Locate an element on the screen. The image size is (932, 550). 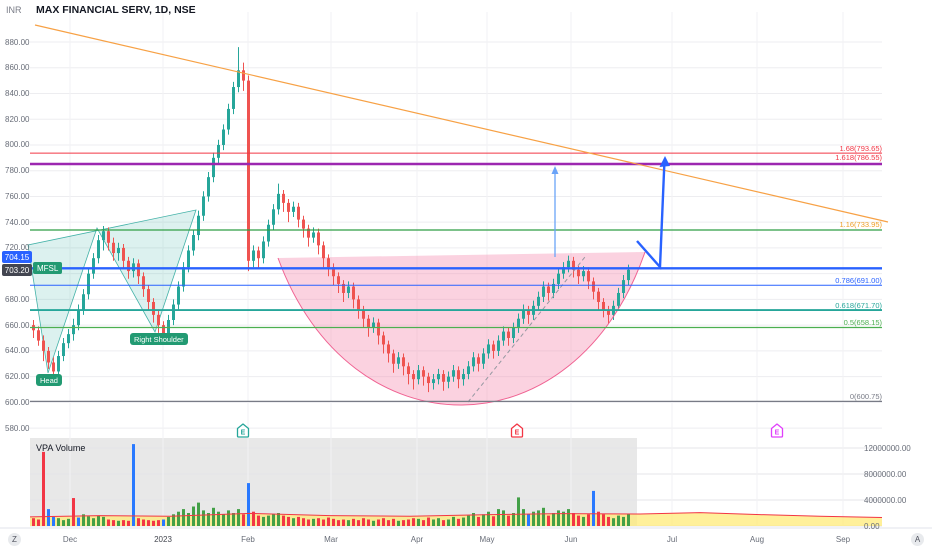
time-axis-tick: Apr is located at coordinates (417, 539).